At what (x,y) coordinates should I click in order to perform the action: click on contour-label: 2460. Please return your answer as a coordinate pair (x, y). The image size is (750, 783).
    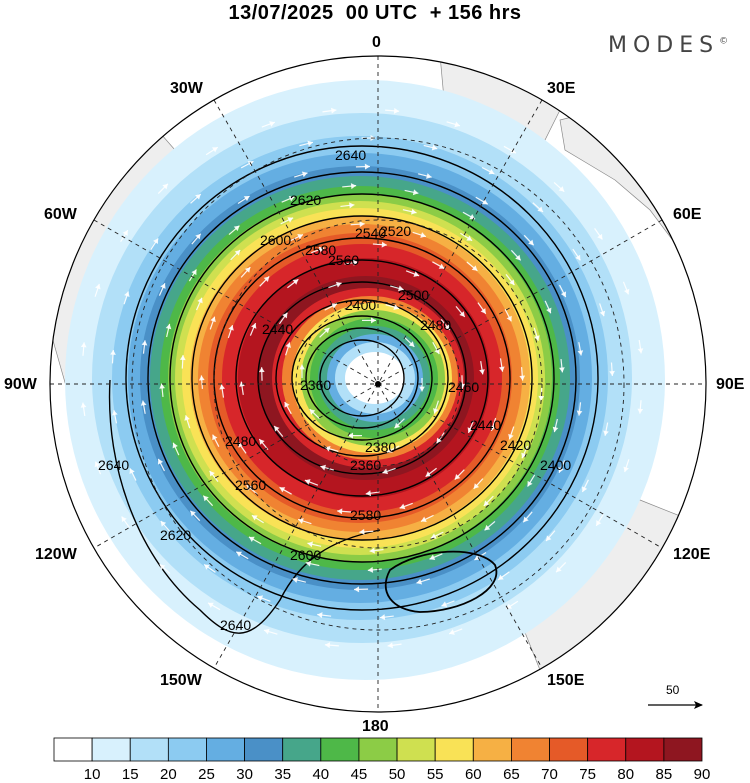
    Looking at the image, I should click on (463, 387).